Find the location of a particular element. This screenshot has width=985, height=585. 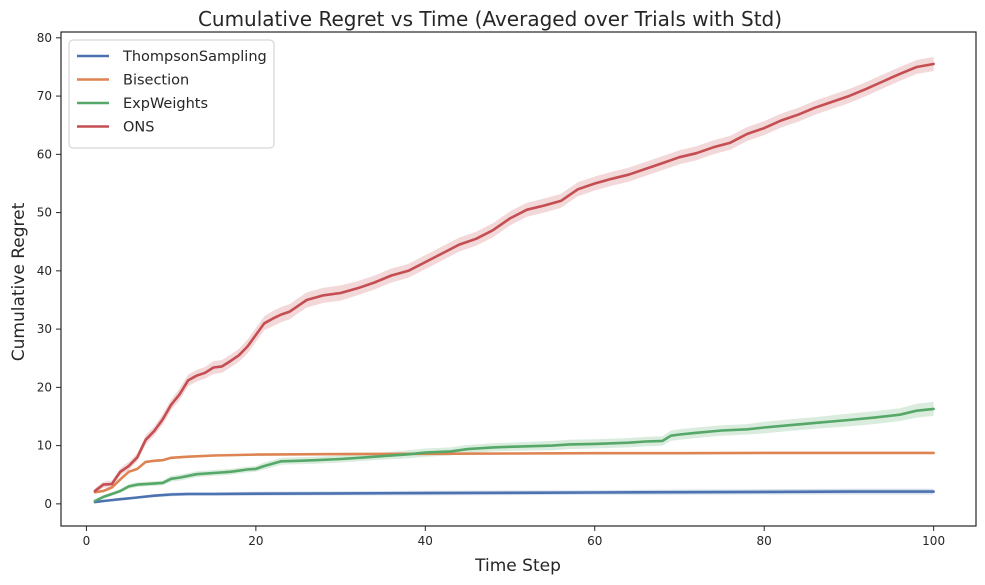

x-axis-ticks: 0 20 40 60 80 100 is located at coordinates (514, 537).